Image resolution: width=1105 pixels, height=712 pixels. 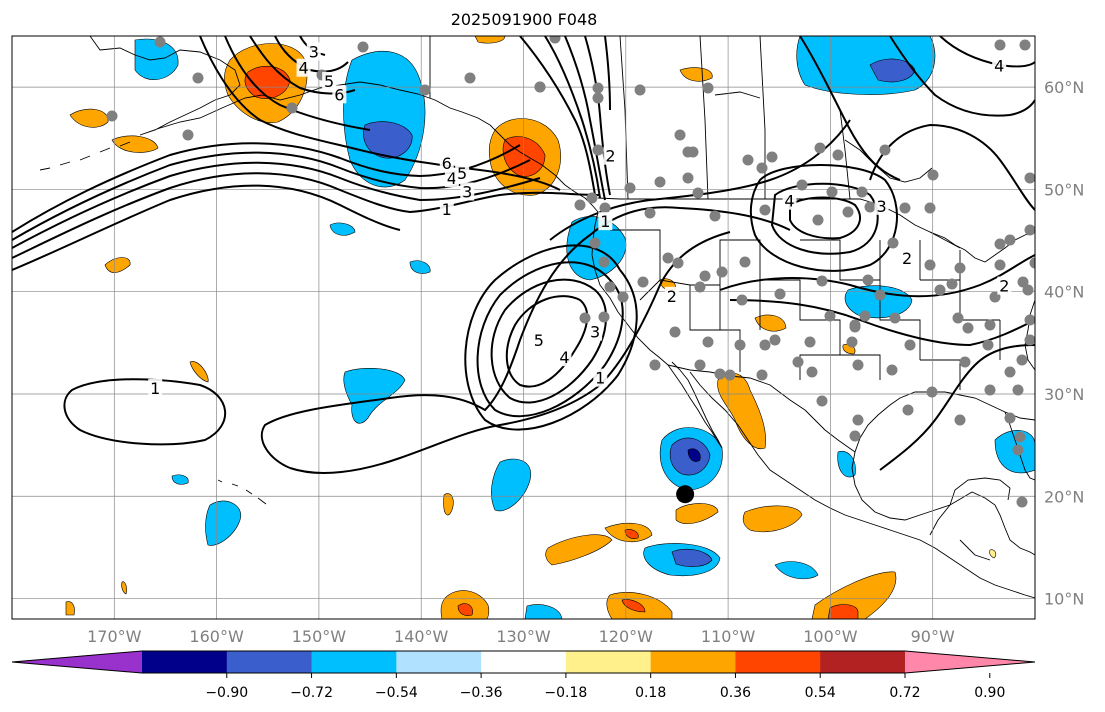 What do you see at coordinates (384, 119) in the screenshot?
I see `neg-anomaly-gulf-alaska` at bounding box center [384, 119].